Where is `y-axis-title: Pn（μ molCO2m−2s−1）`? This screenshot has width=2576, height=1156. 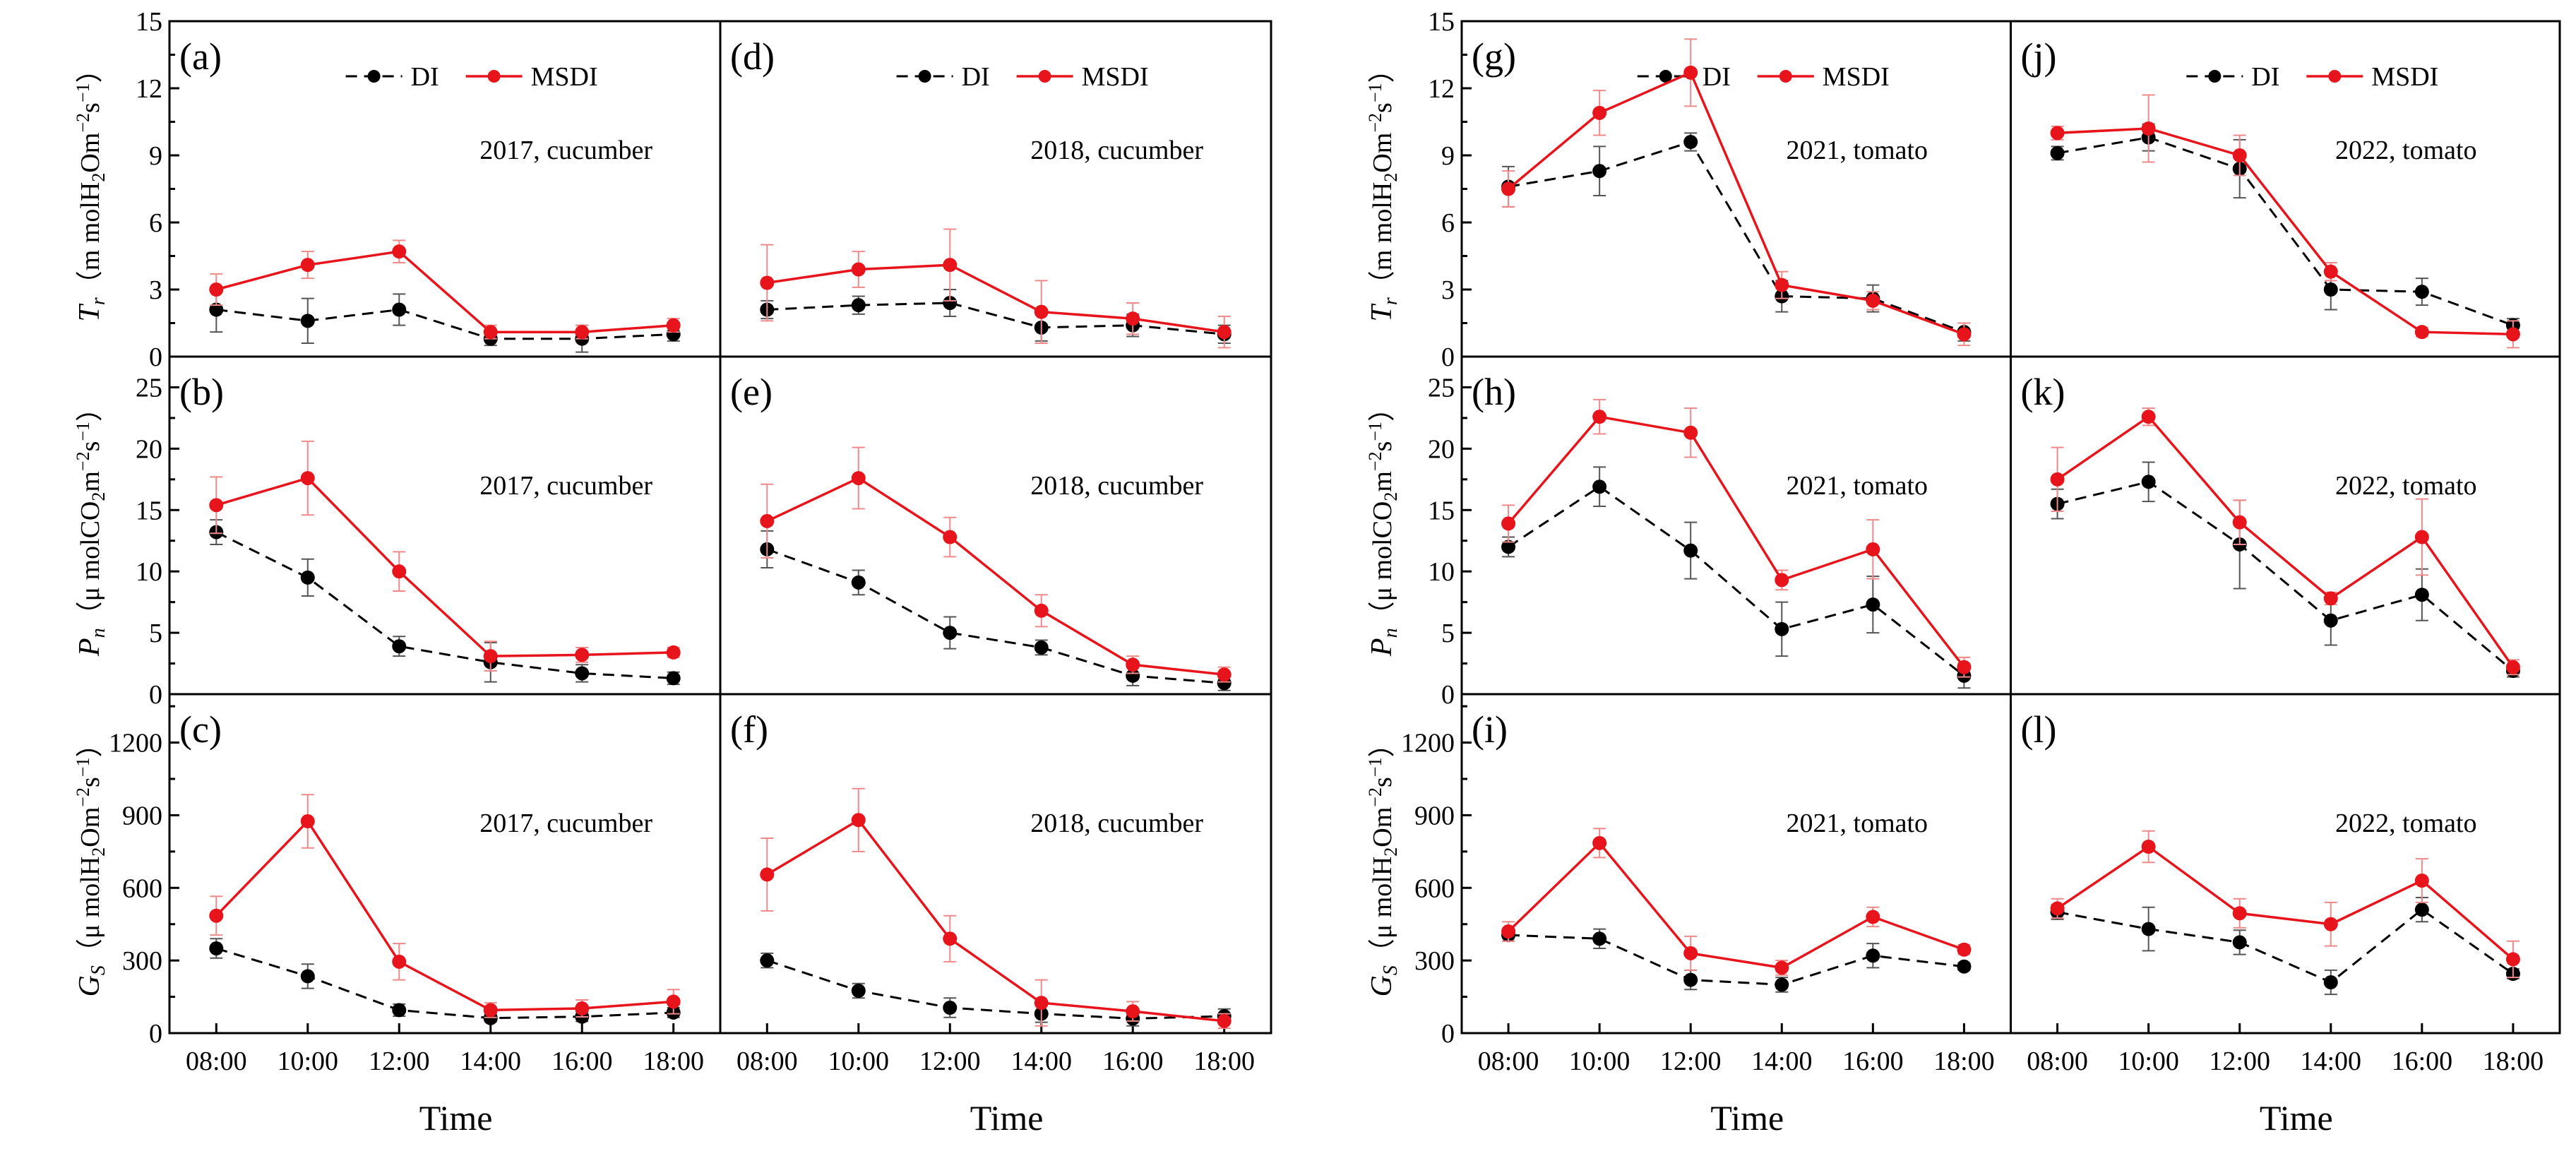 y-axis-title: Pn（μ molCO2m−2s−1） is located at coordinates (1383, 526).